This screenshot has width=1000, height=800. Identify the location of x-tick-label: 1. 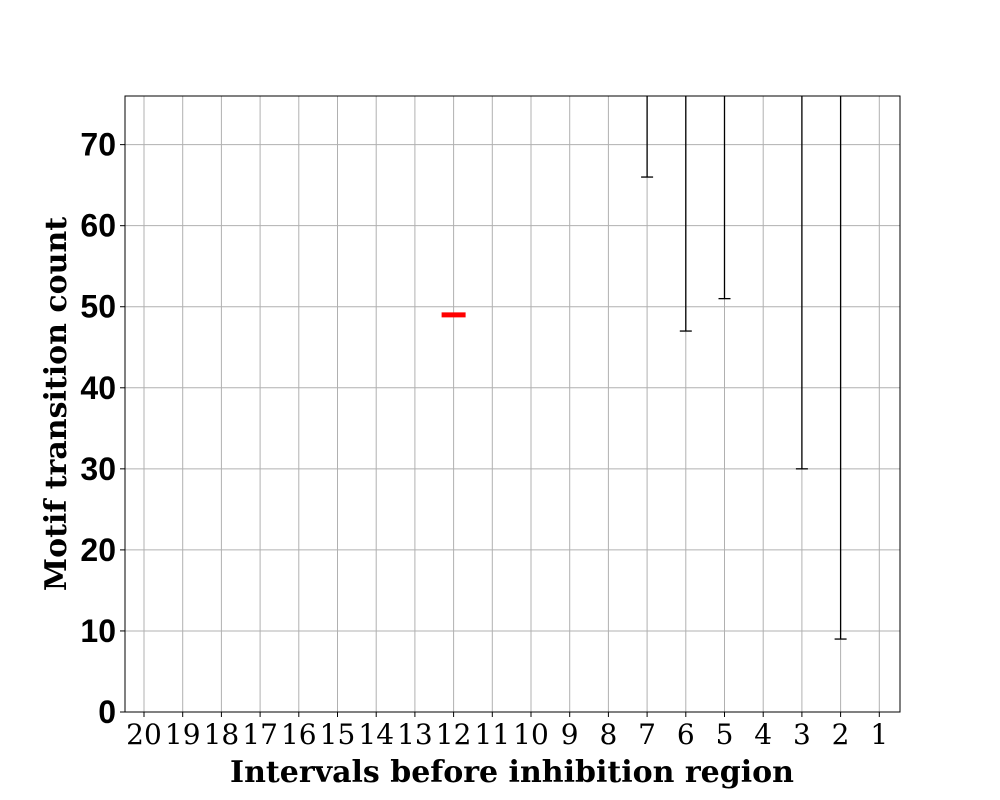
(879, 734).